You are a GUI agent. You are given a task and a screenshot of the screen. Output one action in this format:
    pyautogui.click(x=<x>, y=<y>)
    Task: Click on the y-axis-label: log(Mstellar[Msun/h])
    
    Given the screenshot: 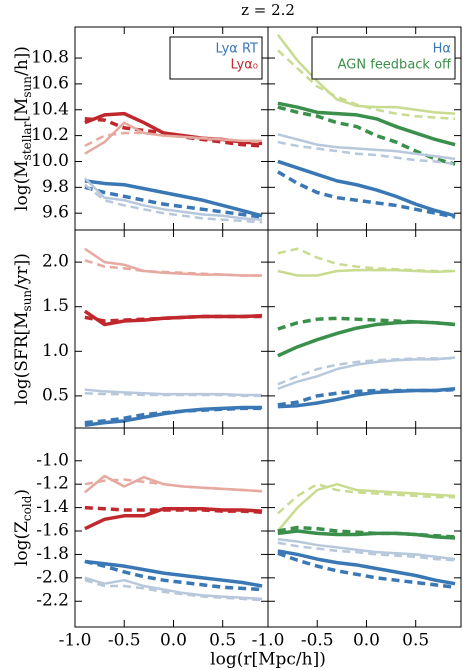 What is the action you would take?
    pyautogui.click(x=23, y=128)
    